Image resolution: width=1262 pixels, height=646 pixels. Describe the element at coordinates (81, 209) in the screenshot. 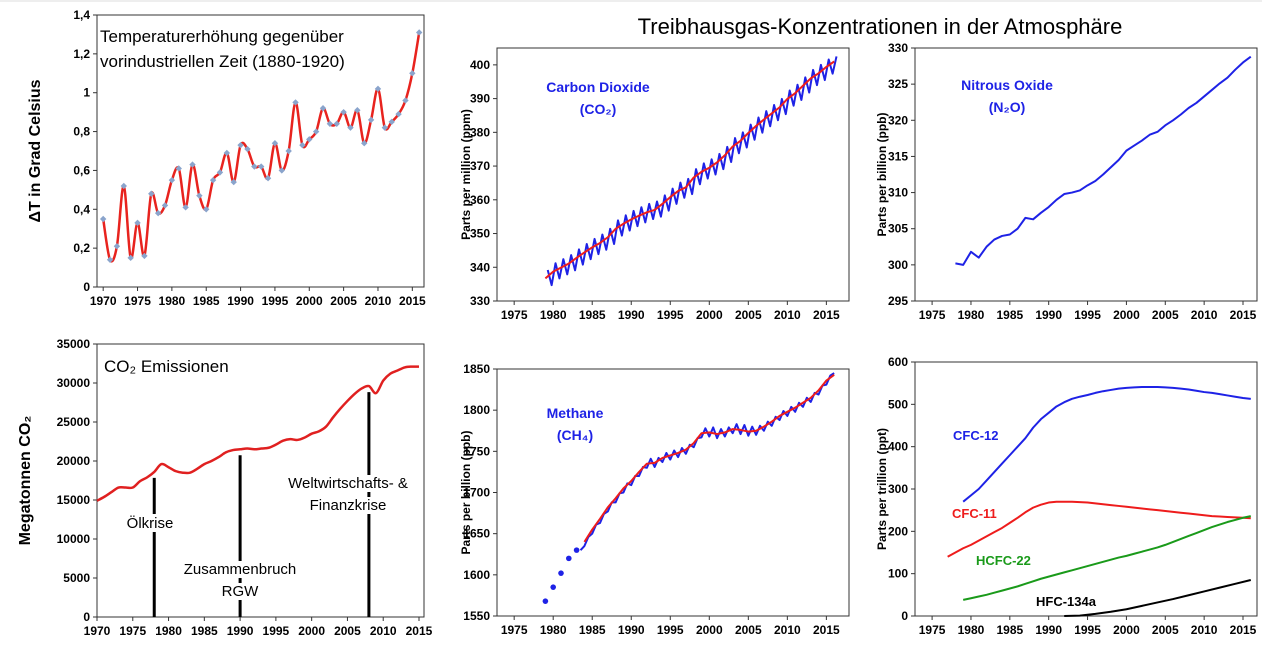

I see `y-tick-label: 0,4` at that location.